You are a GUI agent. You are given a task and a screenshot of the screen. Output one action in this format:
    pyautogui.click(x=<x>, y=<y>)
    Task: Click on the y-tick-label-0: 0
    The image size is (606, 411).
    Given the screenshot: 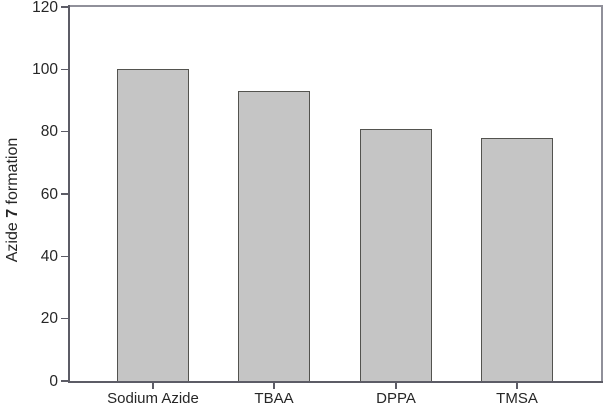 What is the action you would take?
    pyautogui.click(x=53, y=381)
    